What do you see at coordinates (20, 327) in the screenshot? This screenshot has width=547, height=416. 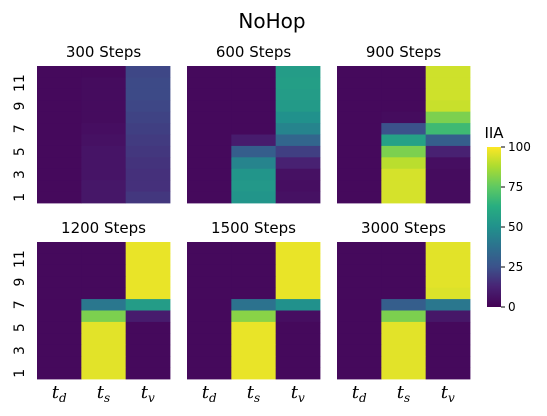 I see `y-tick-label: 5` at bounding box center [20, 327].